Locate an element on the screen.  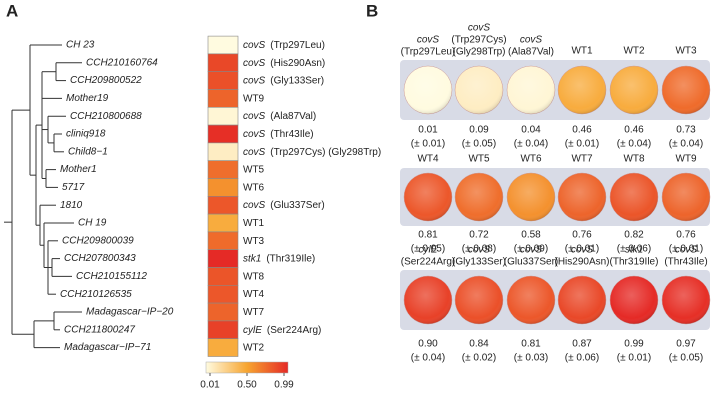
row-label: WT5 is located at coordinates (254, 169).